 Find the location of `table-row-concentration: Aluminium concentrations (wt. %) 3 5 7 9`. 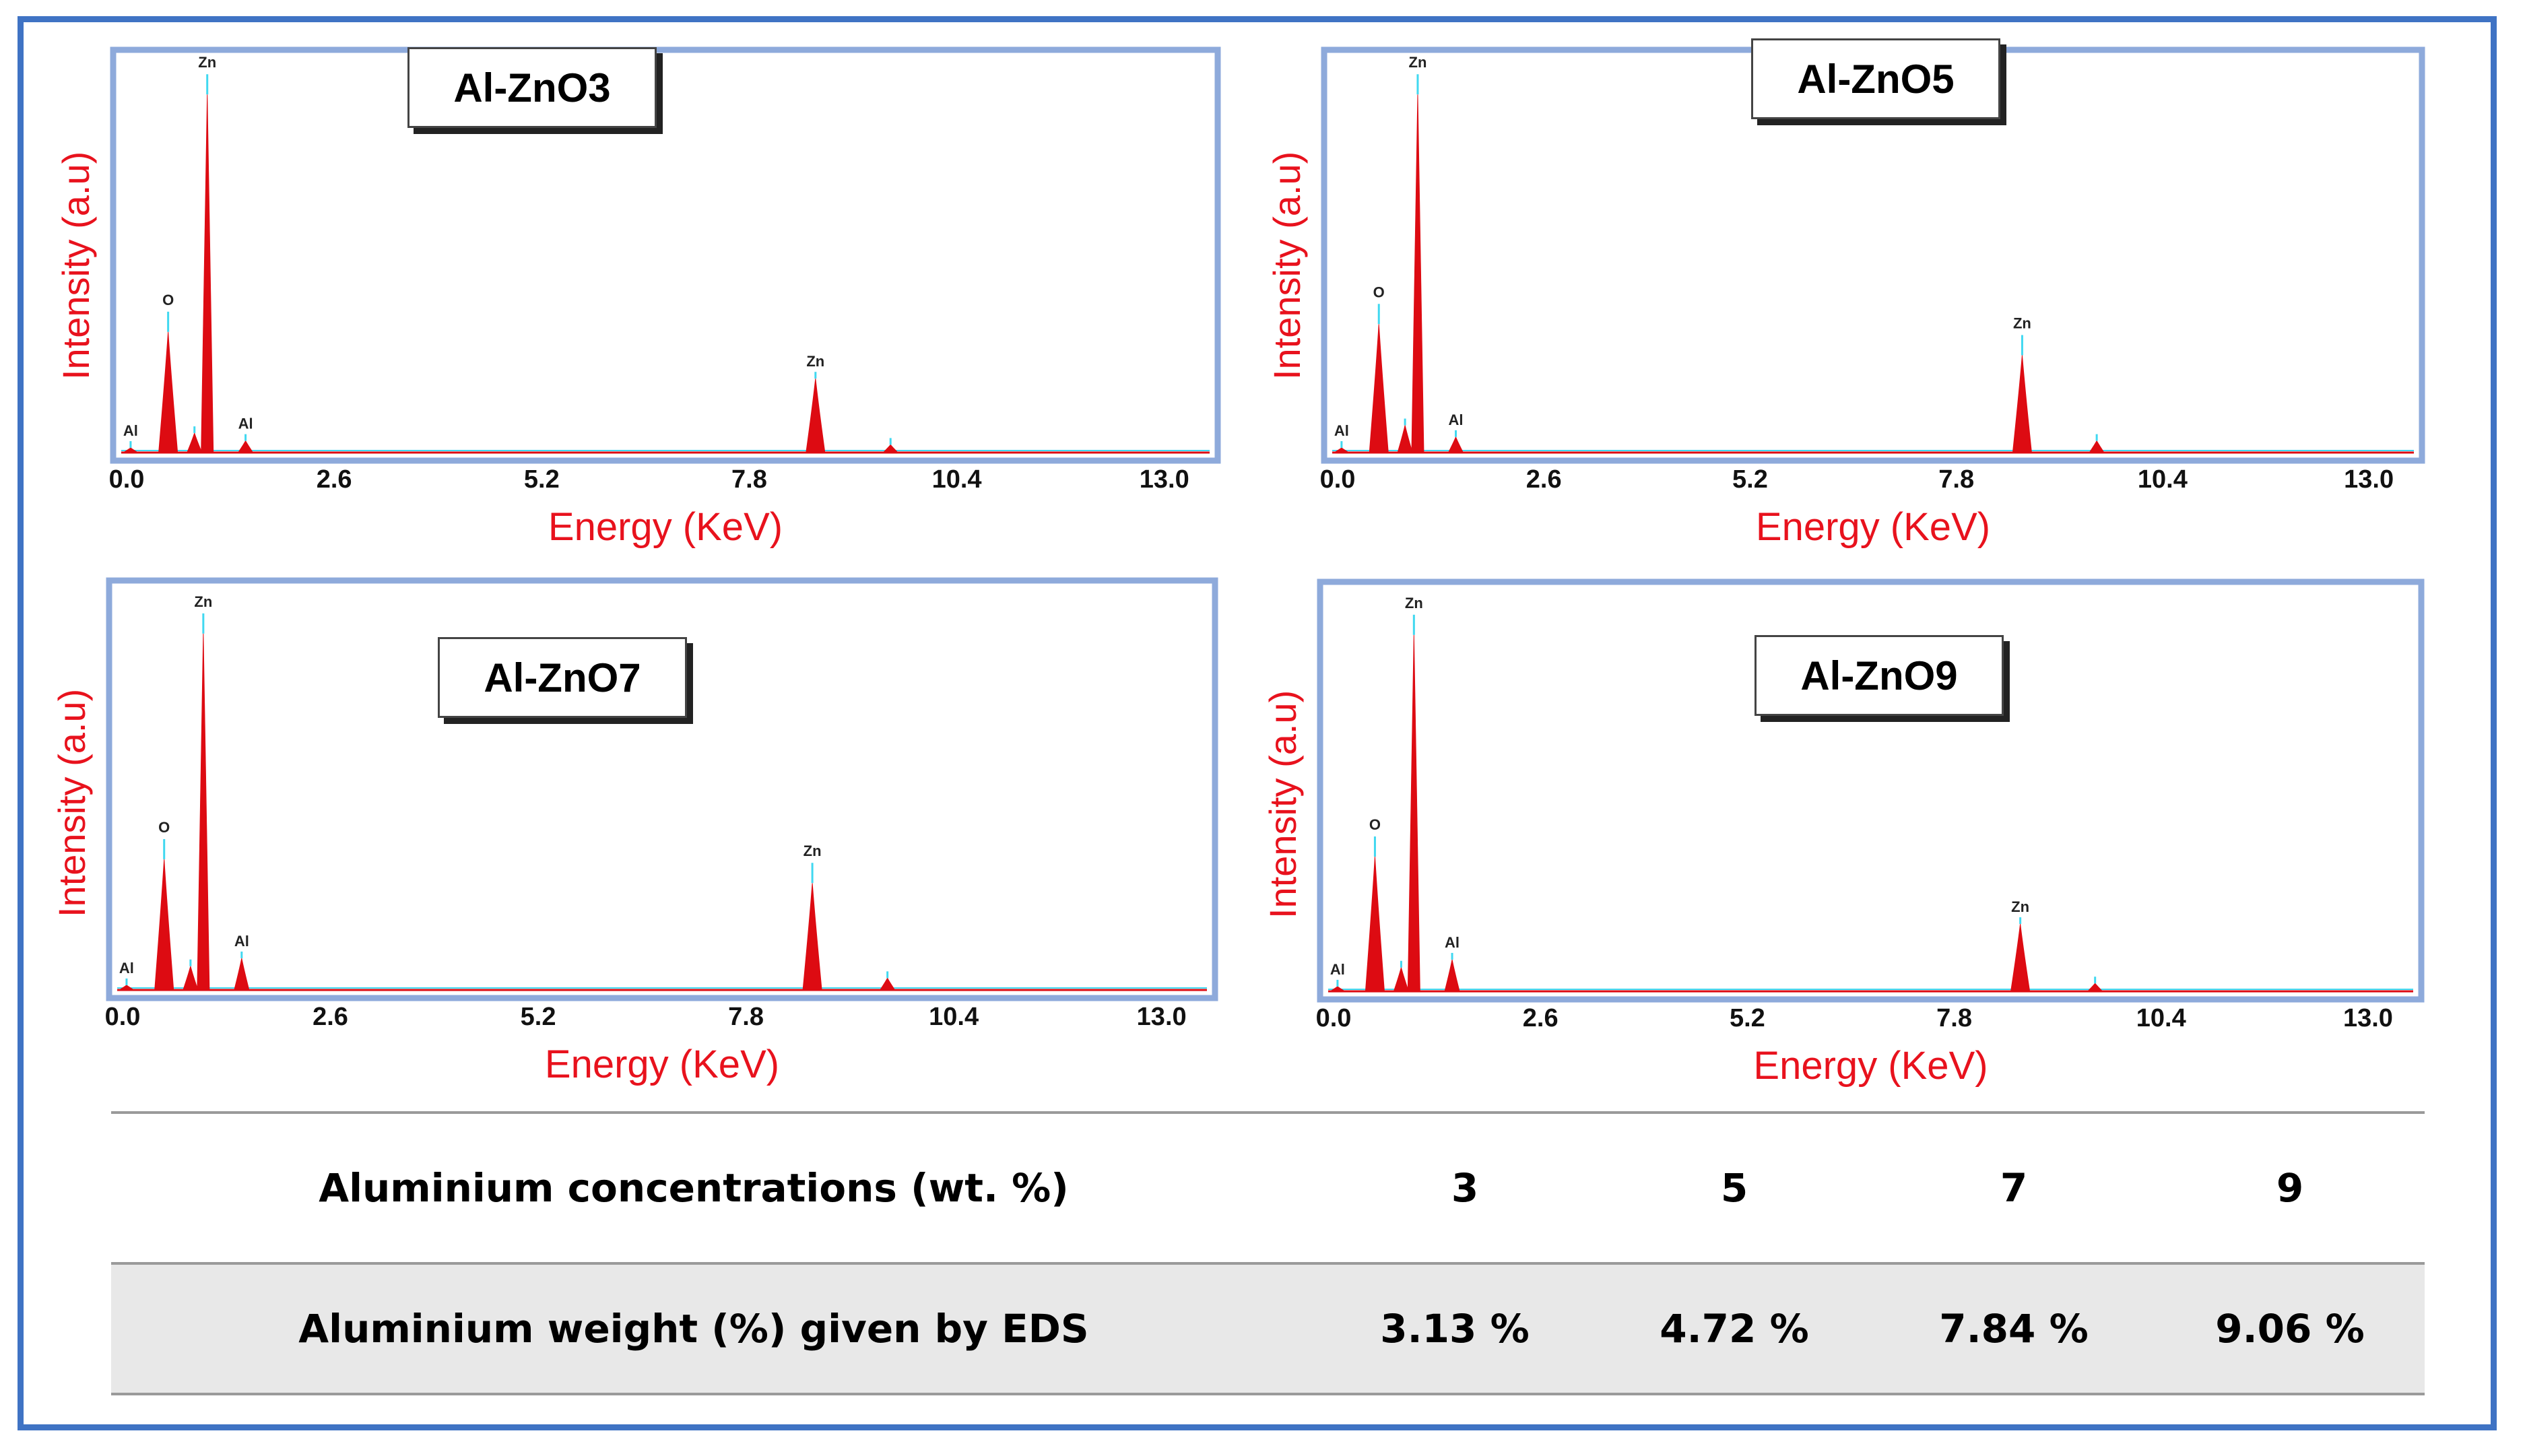

table-row-concentration: Aluminium concentrations (wt. %) 3 5 7 9 is located at coordinates (1268, 1188).